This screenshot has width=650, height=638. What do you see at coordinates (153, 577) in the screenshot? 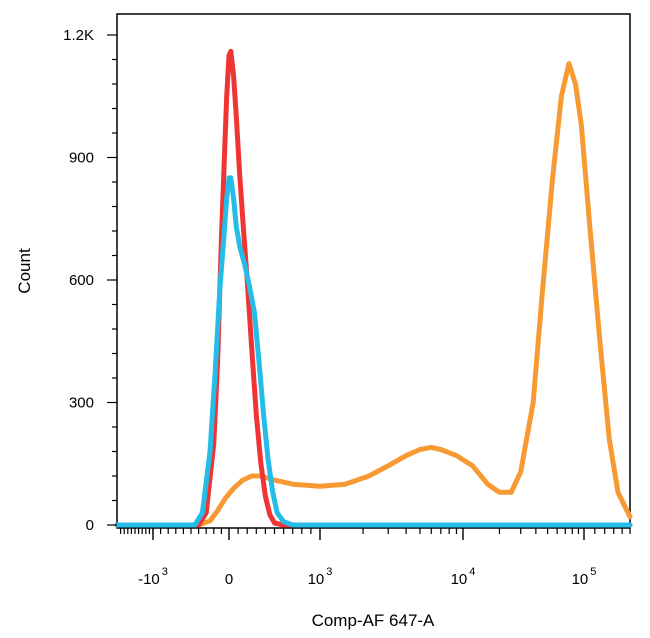
I see `x-tick-label: -10 3` at bounding box center [153, 577].